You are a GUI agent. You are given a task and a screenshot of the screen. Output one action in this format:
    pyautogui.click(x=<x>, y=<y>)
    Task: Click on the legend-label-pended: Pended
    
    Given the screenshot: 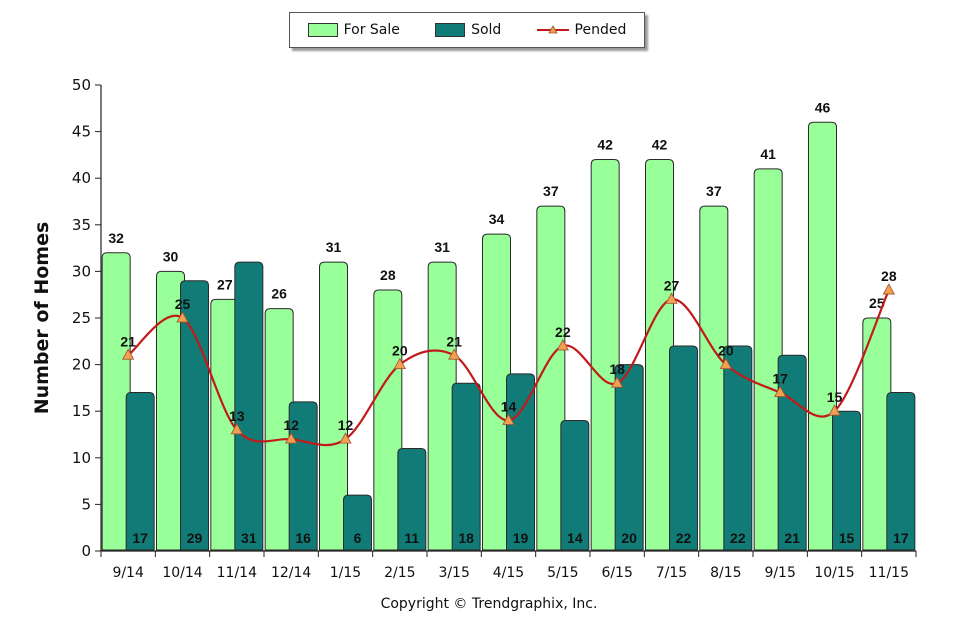 What is the action you would take?
    pyautogui.click(x=600, y=30)
    